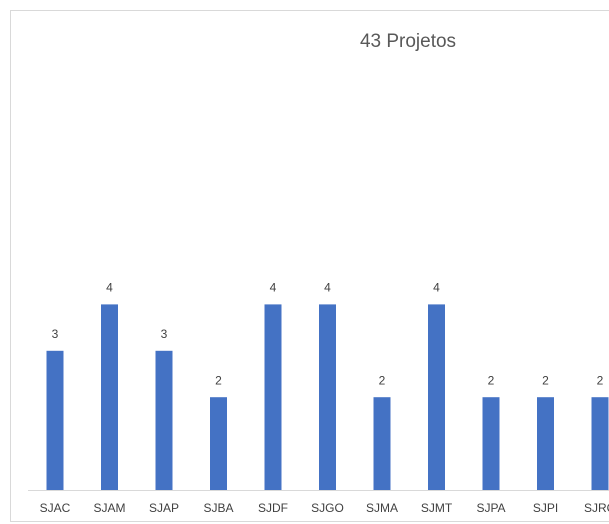 The width and height of the screenshot is (609, 524). What do you see at coordinates (55, 508) in the screenshot?
I see `x-tick-label: SJAC` at bounding box center [55, 508].